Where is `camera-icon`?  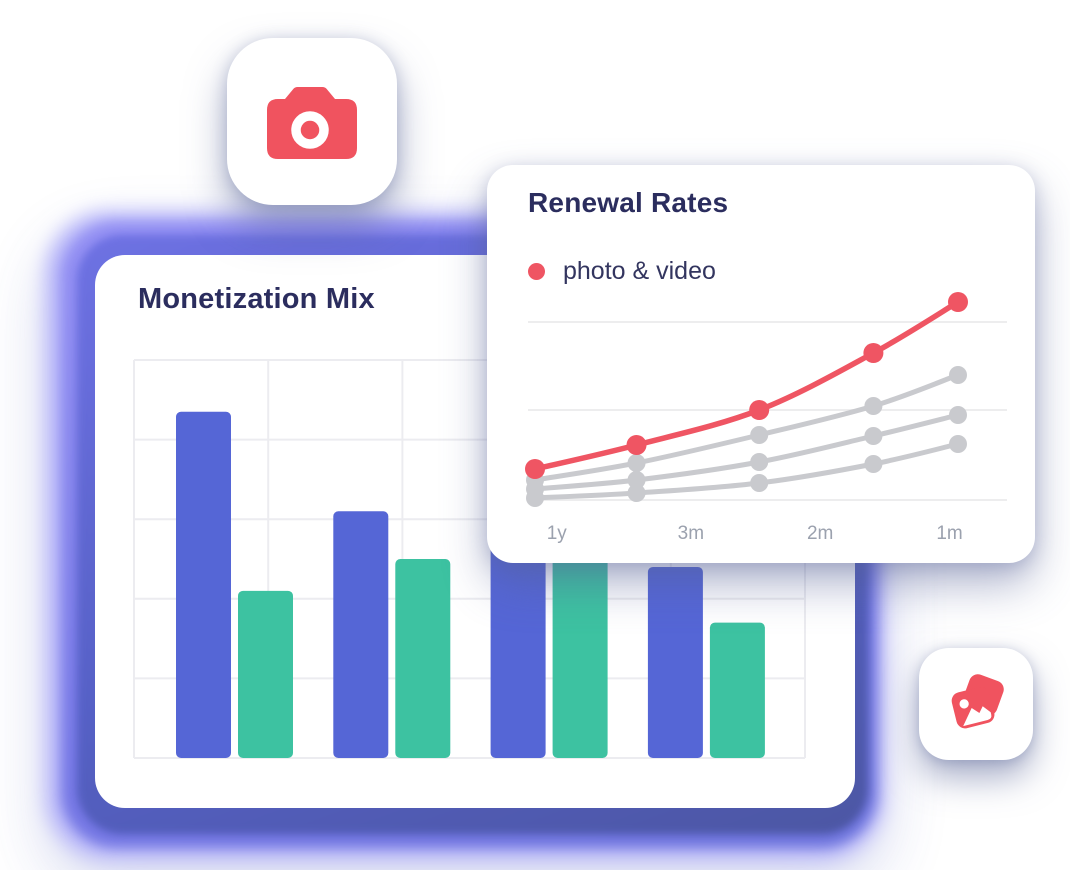
camera-icon is located at coordinates (312, 122).